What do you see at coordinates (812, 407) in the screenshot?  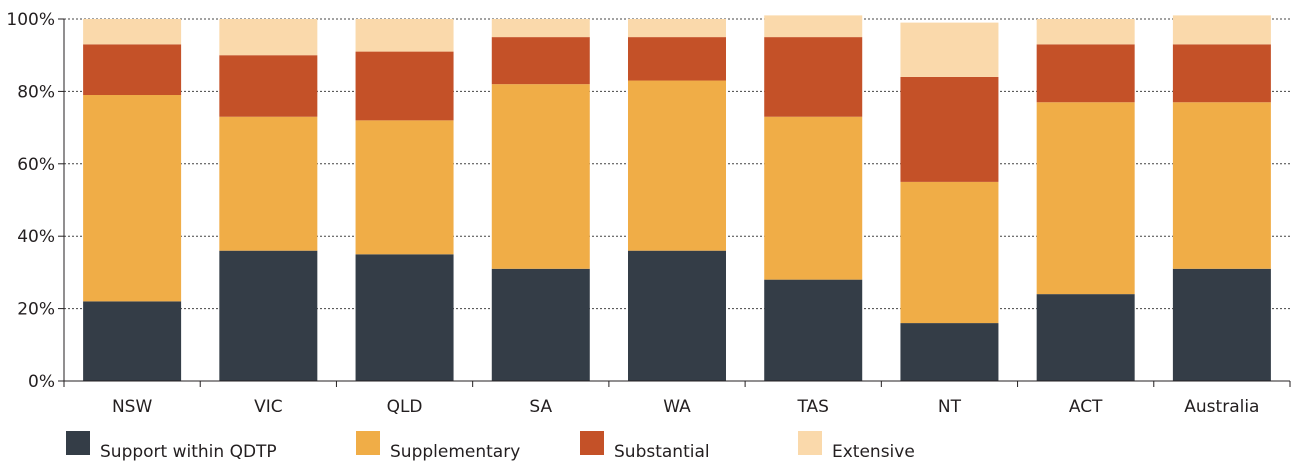 I see `x-tick-label: TAS` at bounding box center [812, 407].